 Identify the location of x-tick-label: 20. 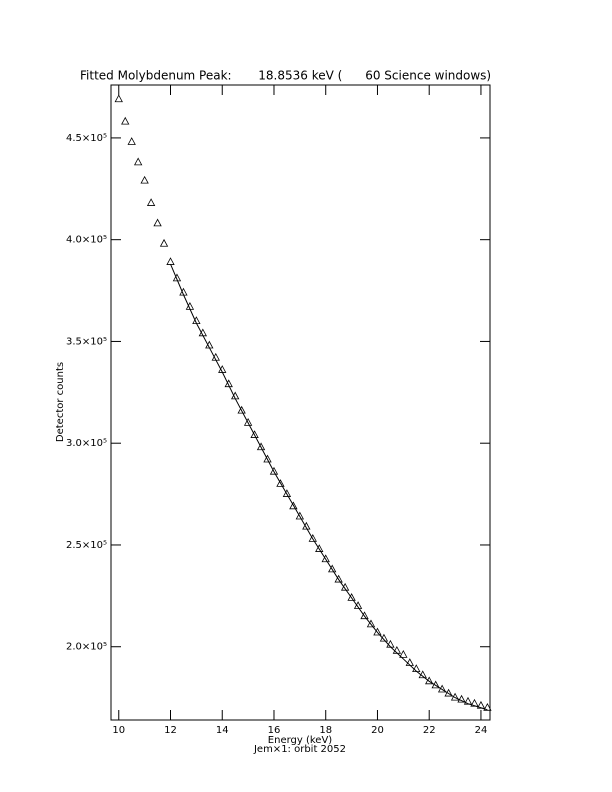
(377, 730).